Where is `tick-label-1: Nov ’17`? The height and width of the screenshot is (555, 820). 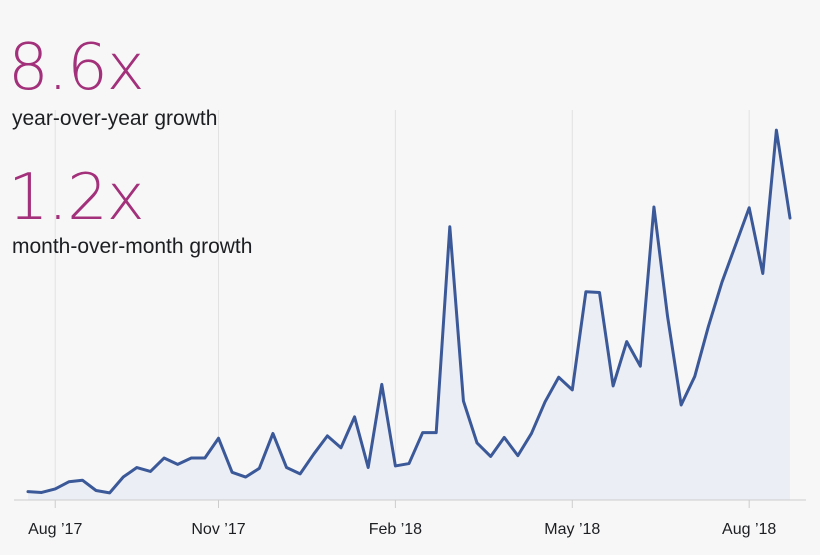
tick-label-1: Nov ’17 is located at coordinates (218, 529).